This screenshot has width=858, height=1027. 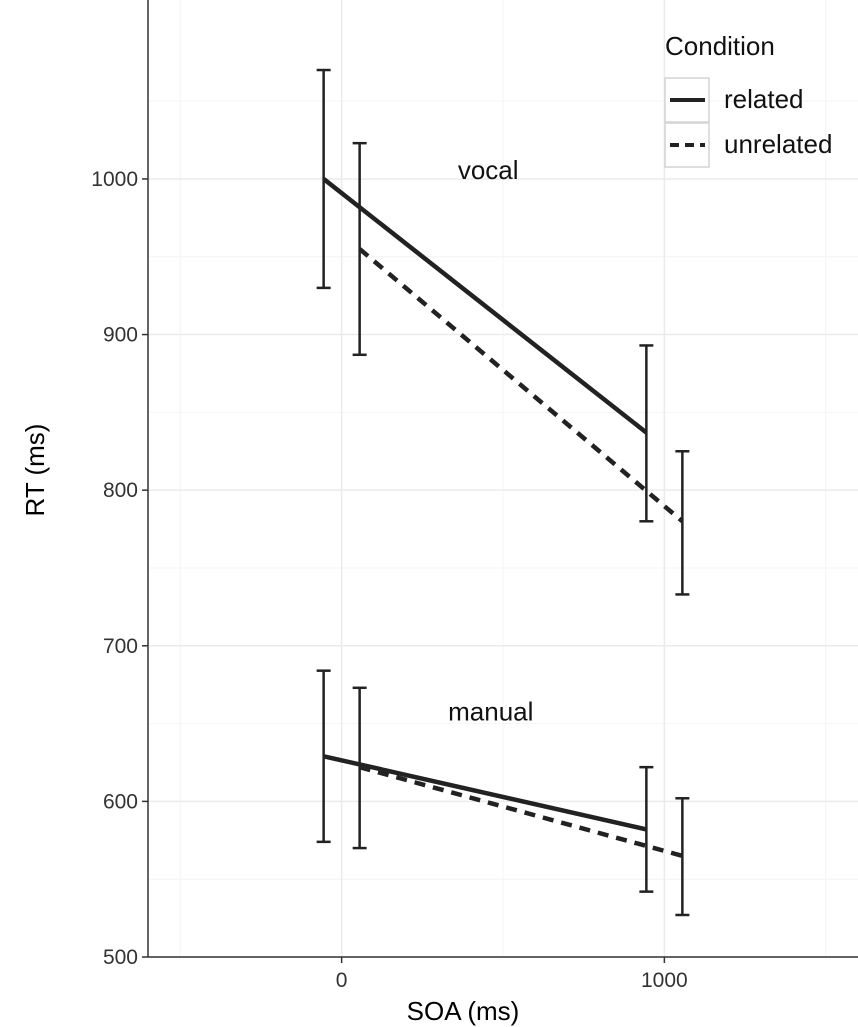 I want to click on y-tick-label: 1000, so click(x=114, y=179).